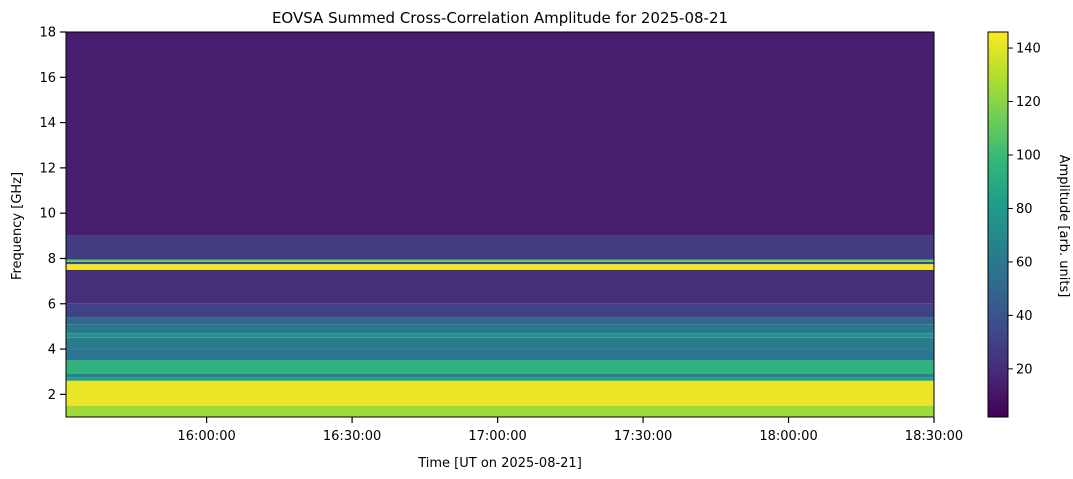 This screenshot has width=1073, height=479. What do you see at coordinates (998, 224) in the screenshot?
I see `colorbar` at bounding box center [998, 224].